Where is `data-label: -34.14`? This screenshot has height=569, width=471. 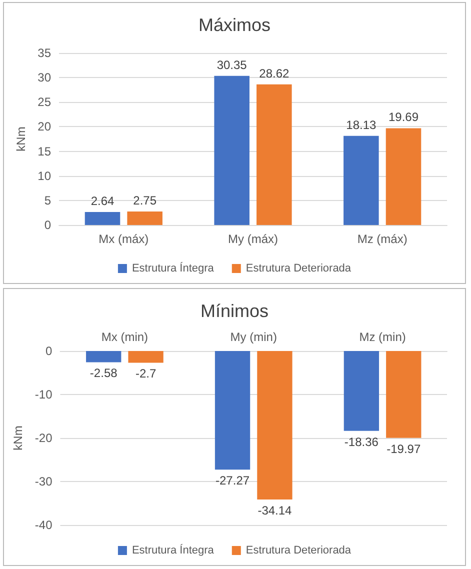
data-label: -34.14 is located at coordinates (275, 511).